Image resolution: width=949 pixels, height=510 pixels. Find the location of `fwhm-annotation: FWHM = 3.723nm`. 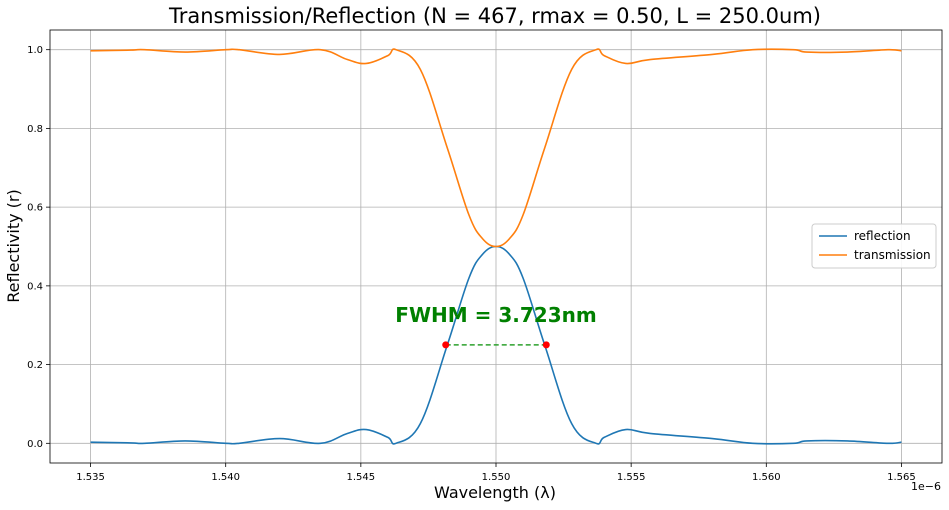

fwhm-annotation: FWHM = 3.723nm is located at coordinates (496, 326).